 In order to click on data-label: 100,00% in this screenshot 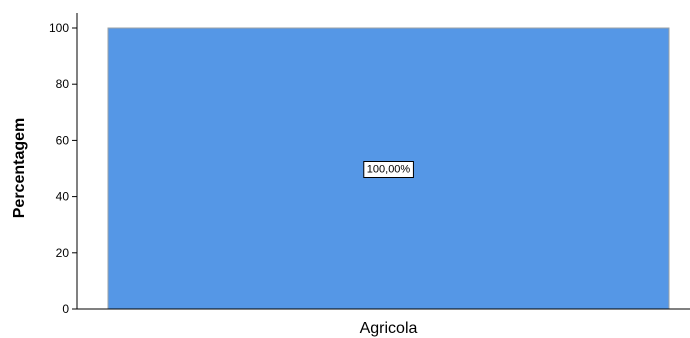, I will do `click(388, 169)`.